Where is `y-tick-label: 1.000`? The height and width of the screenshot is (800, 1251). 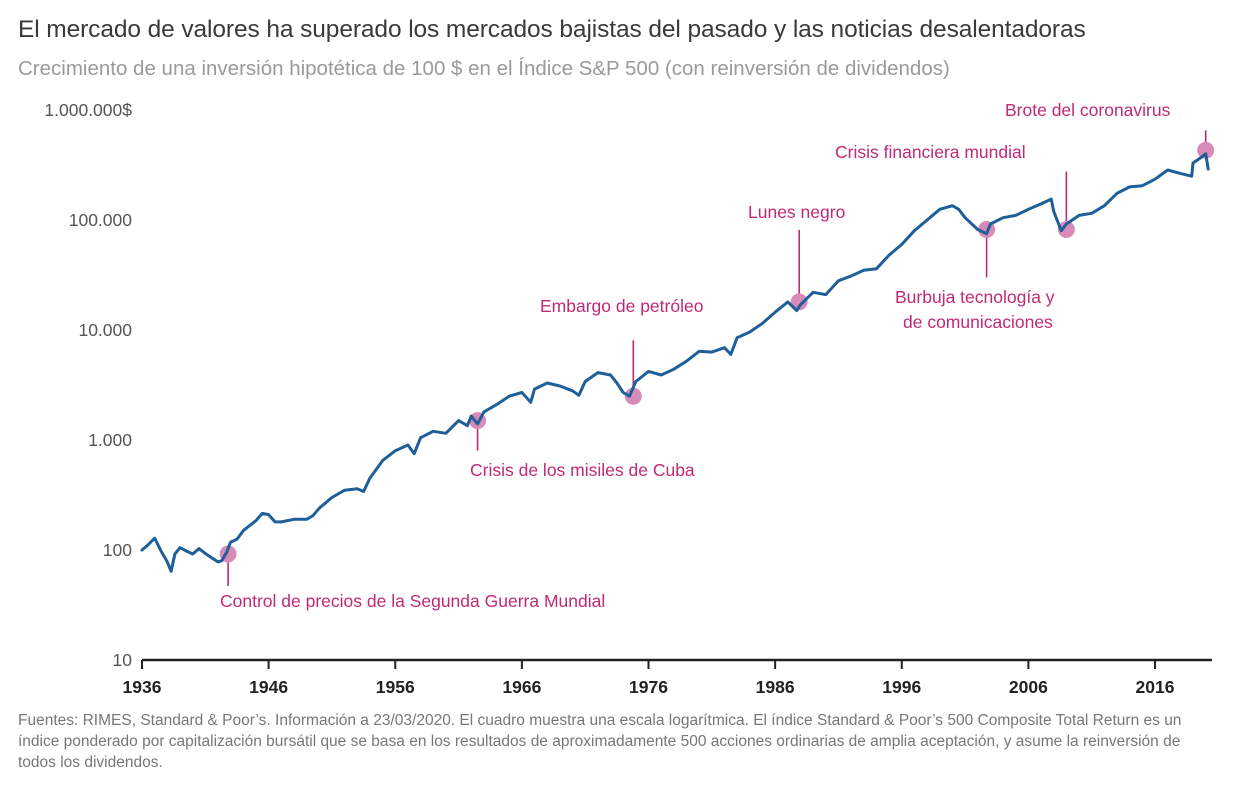
y-tick-label: 1.000 is located at coordinates (110, 440).